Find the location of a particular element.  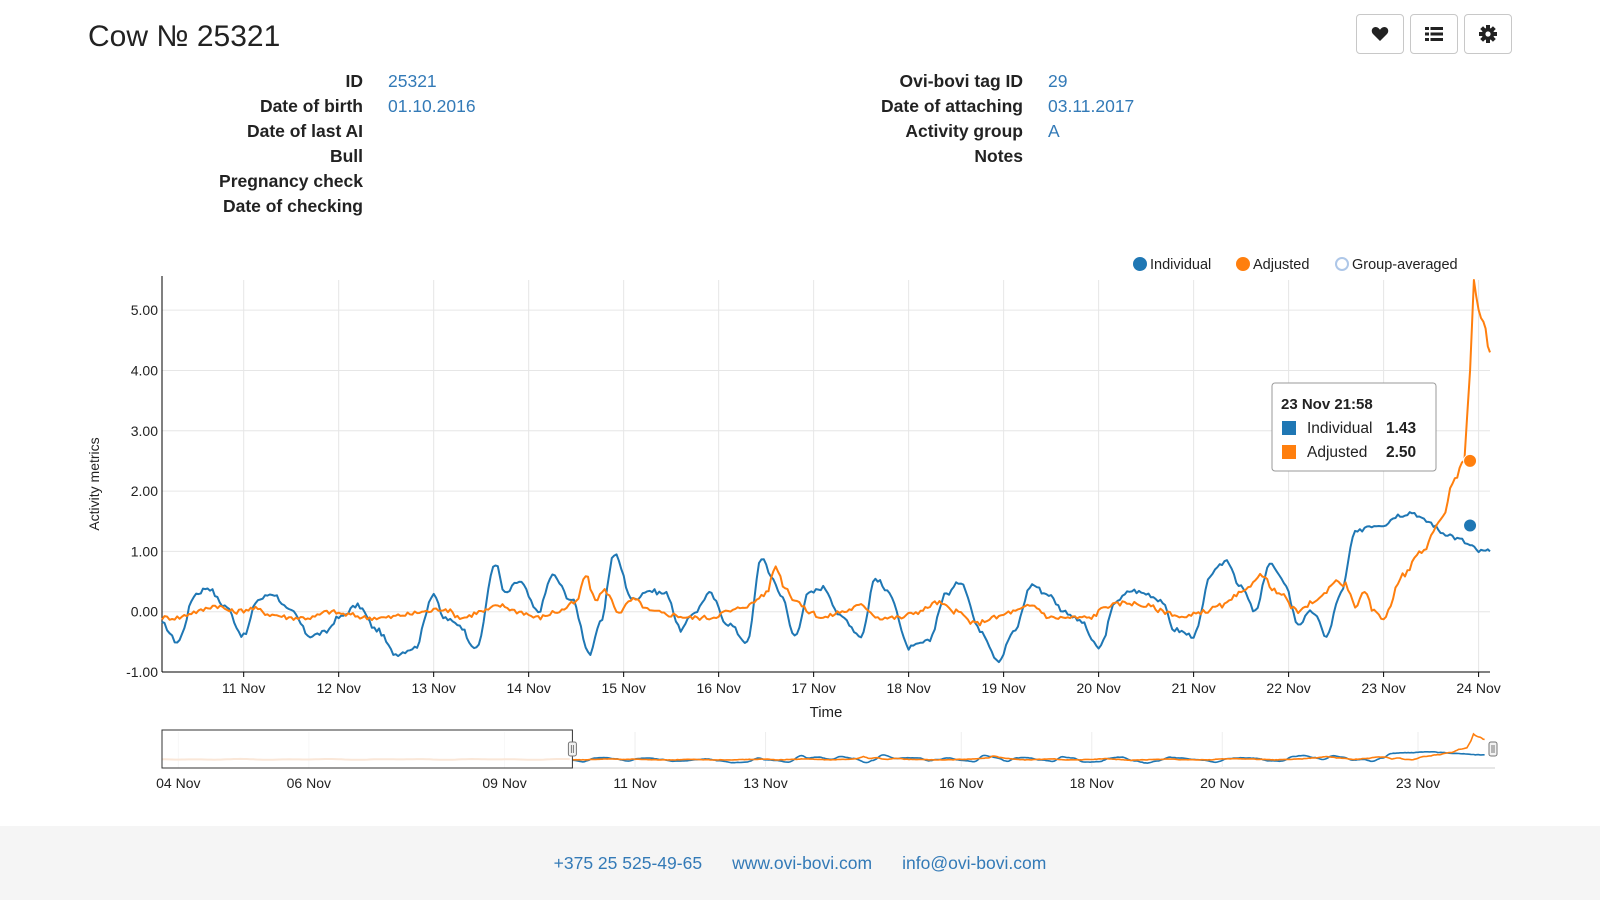

chart-tooltip: 23 Nov 21:58 Individual 1.43 Adjusted 2.50 is located at coordinates (1374, 457).